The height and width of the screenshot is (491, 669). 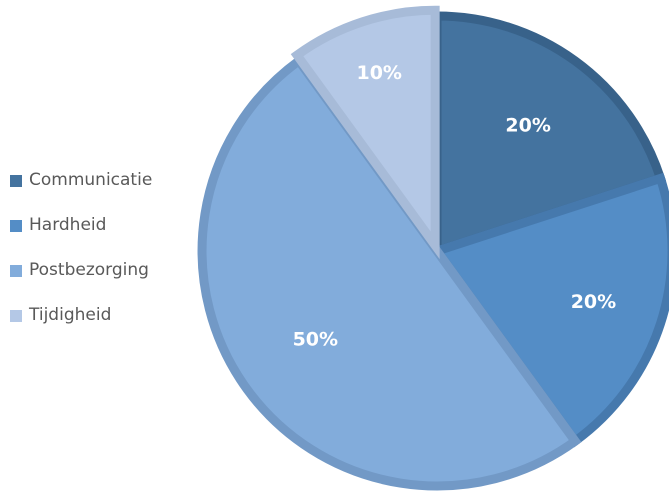 I want to click on legend-item-tijdigheid: Tijdigheid, so click(x=81, y=315).